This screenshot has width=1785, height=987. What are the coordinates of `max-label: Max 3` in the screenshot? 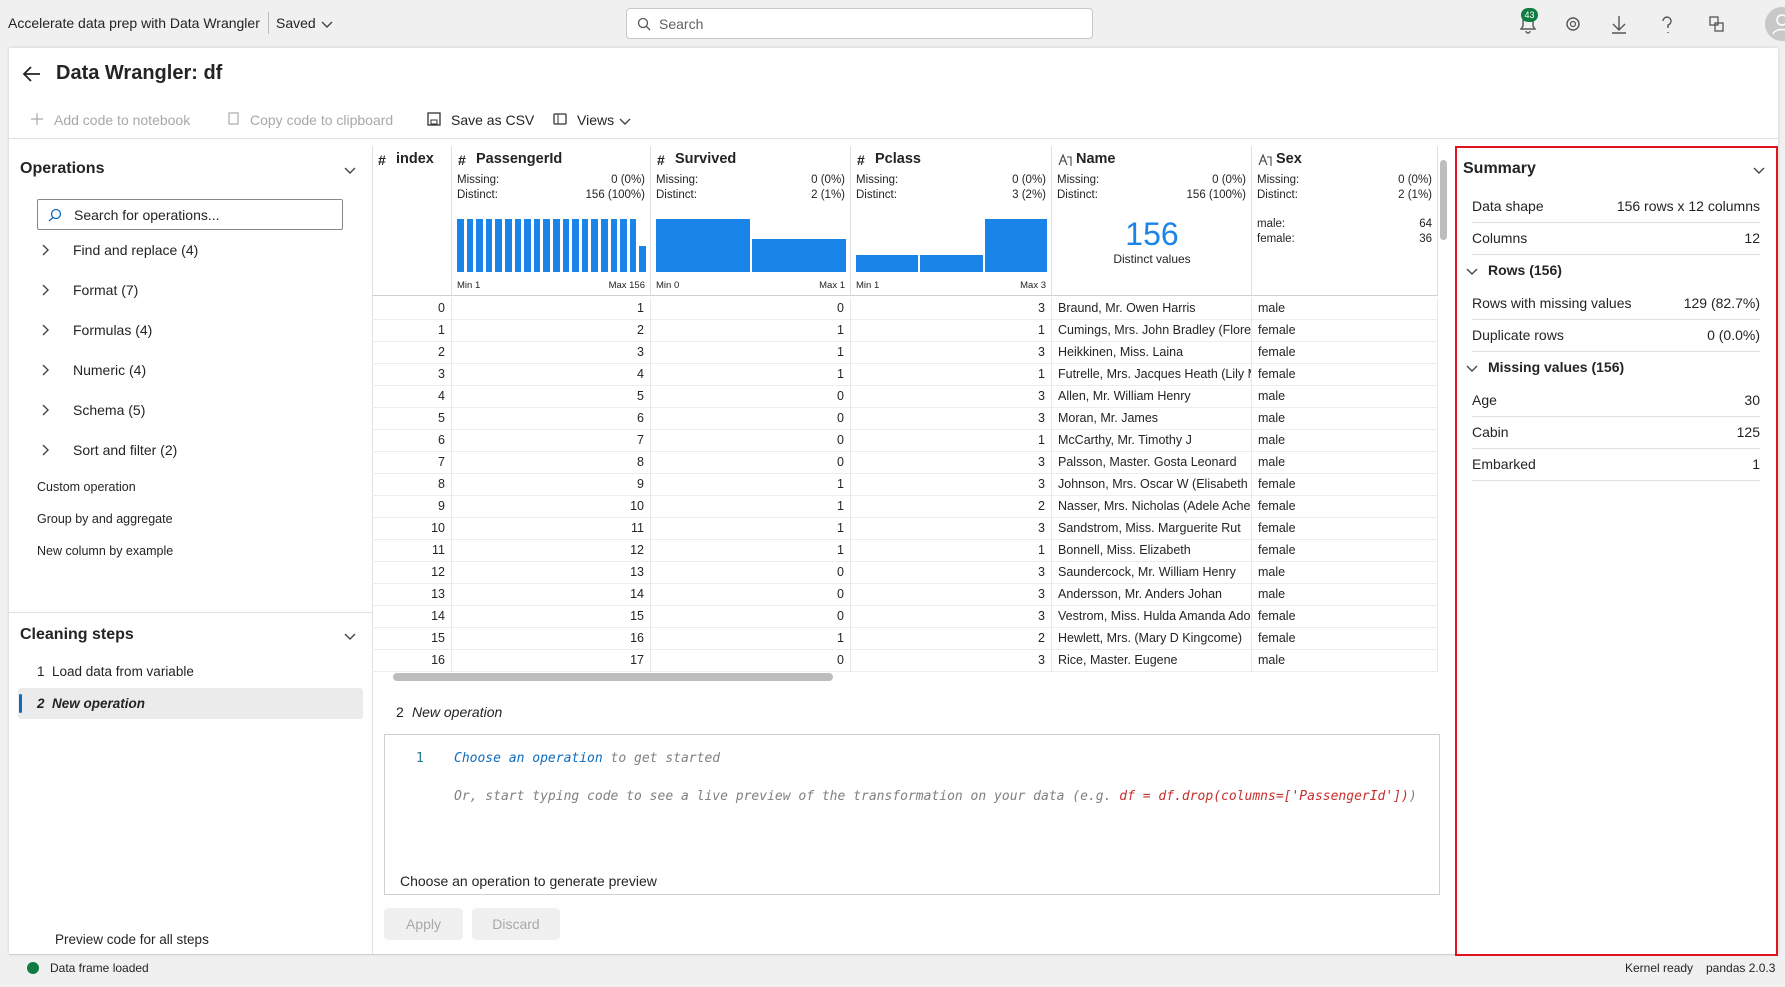 It's located at (1033, 285).